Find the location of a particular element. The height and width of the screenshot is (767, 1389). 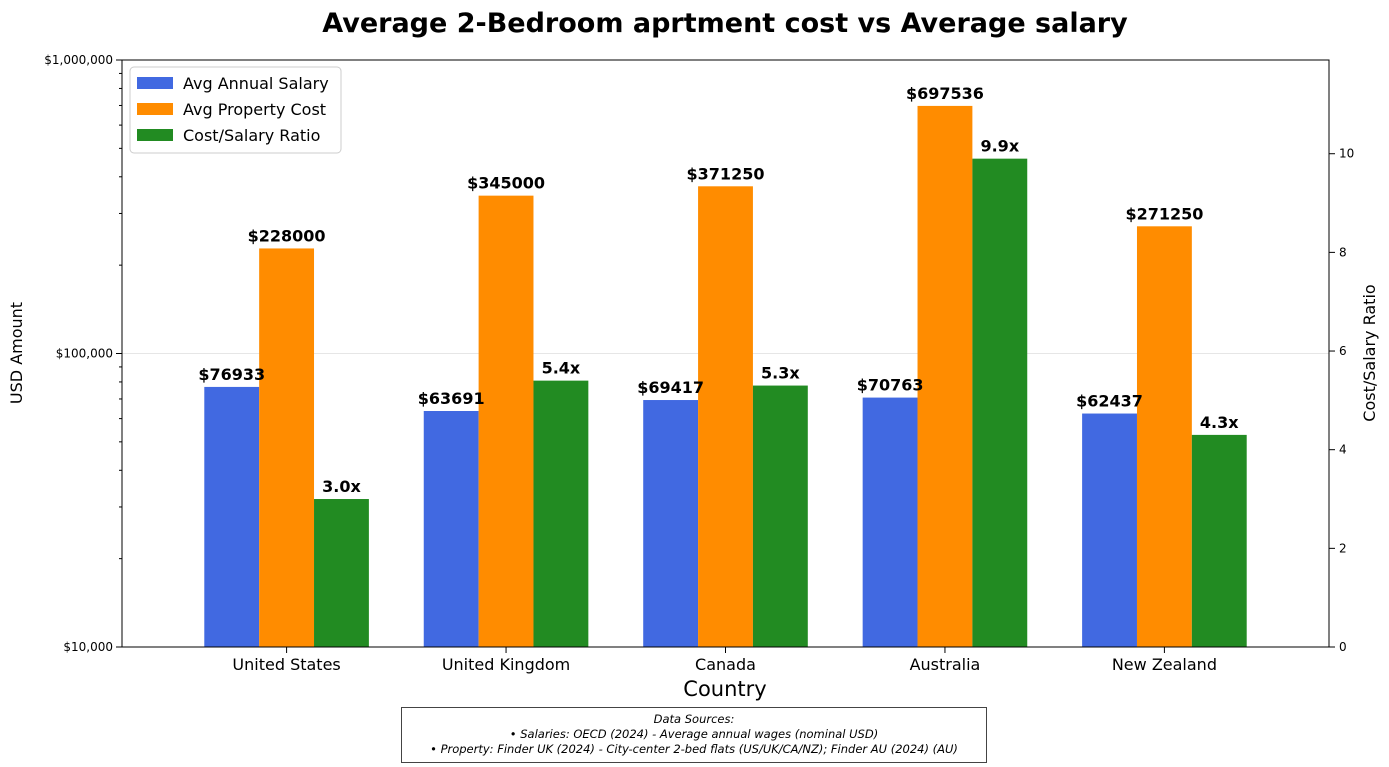

y2-tick-label: 4 is located at coordinates (1343, 450).